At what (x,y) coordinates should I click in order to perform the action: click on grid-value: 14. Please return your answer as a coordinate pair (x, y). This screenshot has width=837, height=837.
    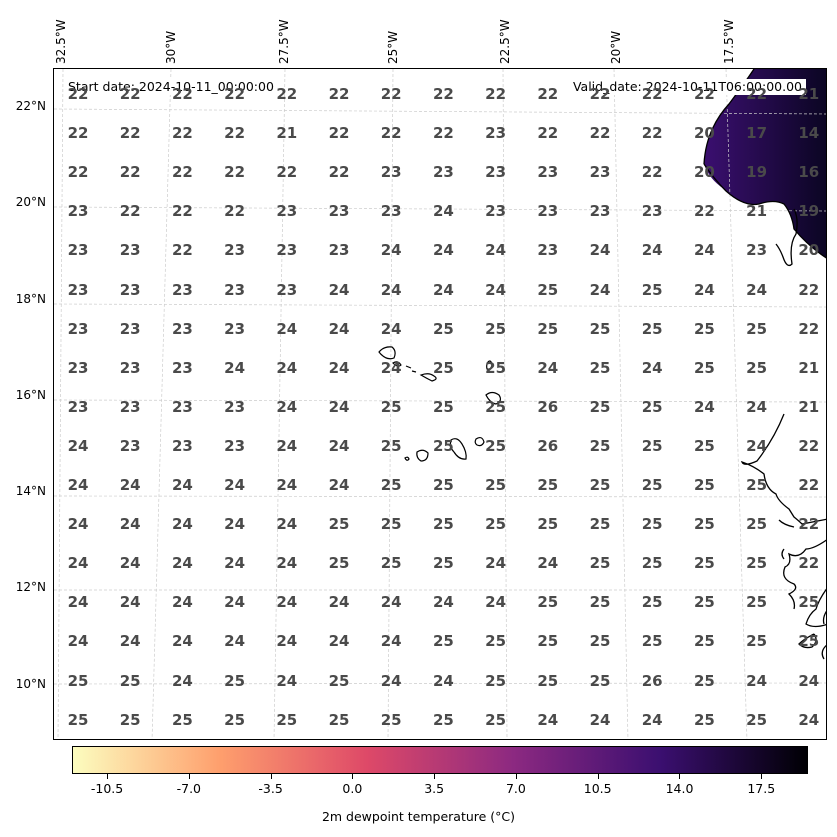
    Looking at the image, I should click on (809, 133).